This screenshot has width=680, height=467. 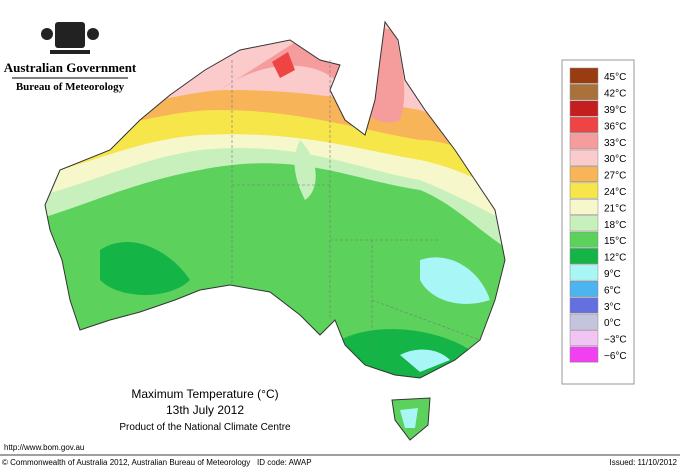 What do you see at coordinates (204, 394) in the screenshot?
I see `map-title: Maximum Temperature (°C)` at bounding box center [204, 394].